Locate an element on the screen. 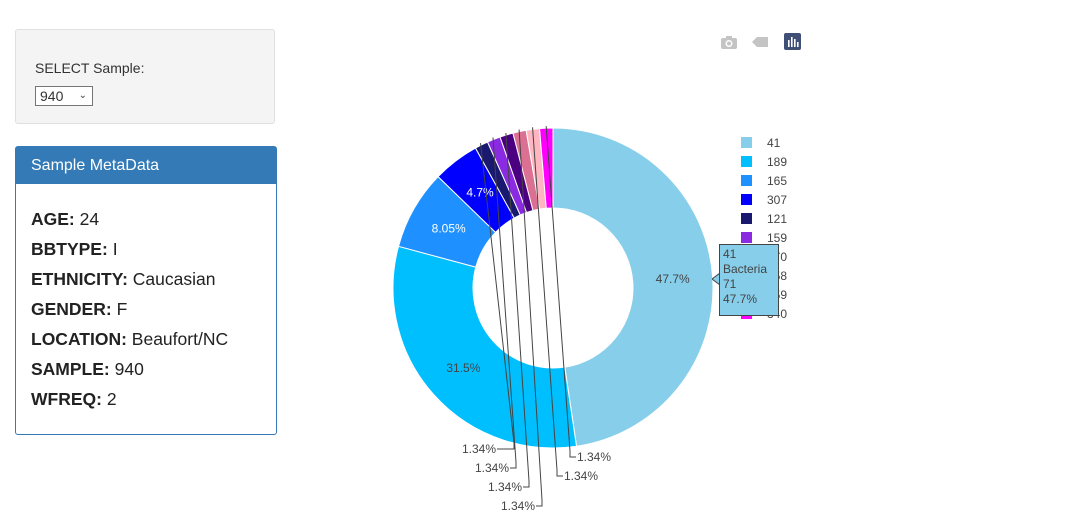  slice-percent-label: 4.7% is located at coordinates (480, 193).